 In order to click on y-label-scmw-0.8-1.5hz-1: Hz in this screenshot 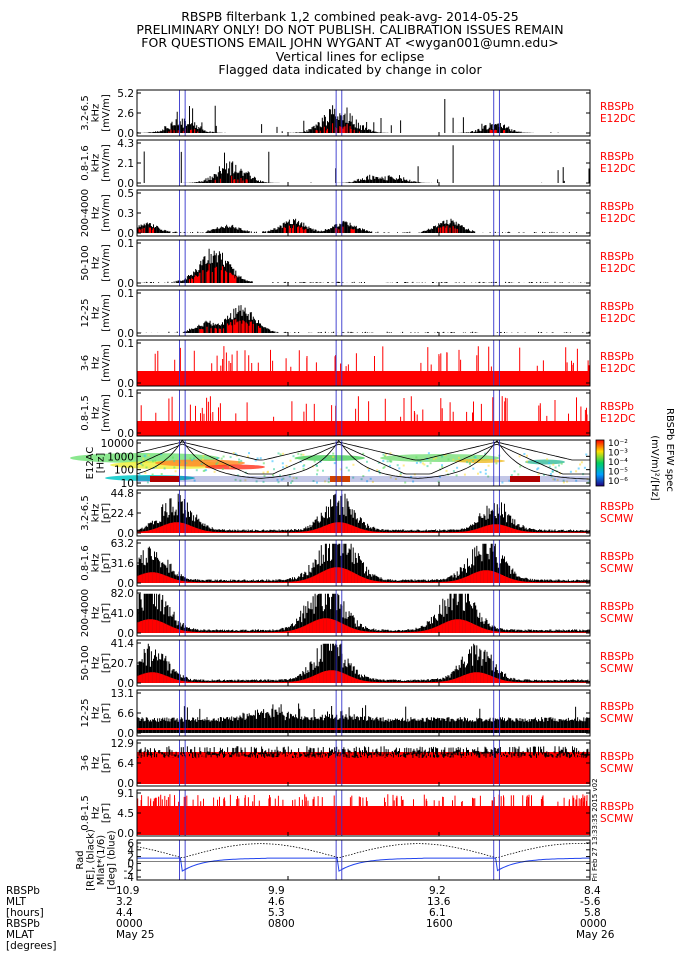, I will do `click(96, 813)`.